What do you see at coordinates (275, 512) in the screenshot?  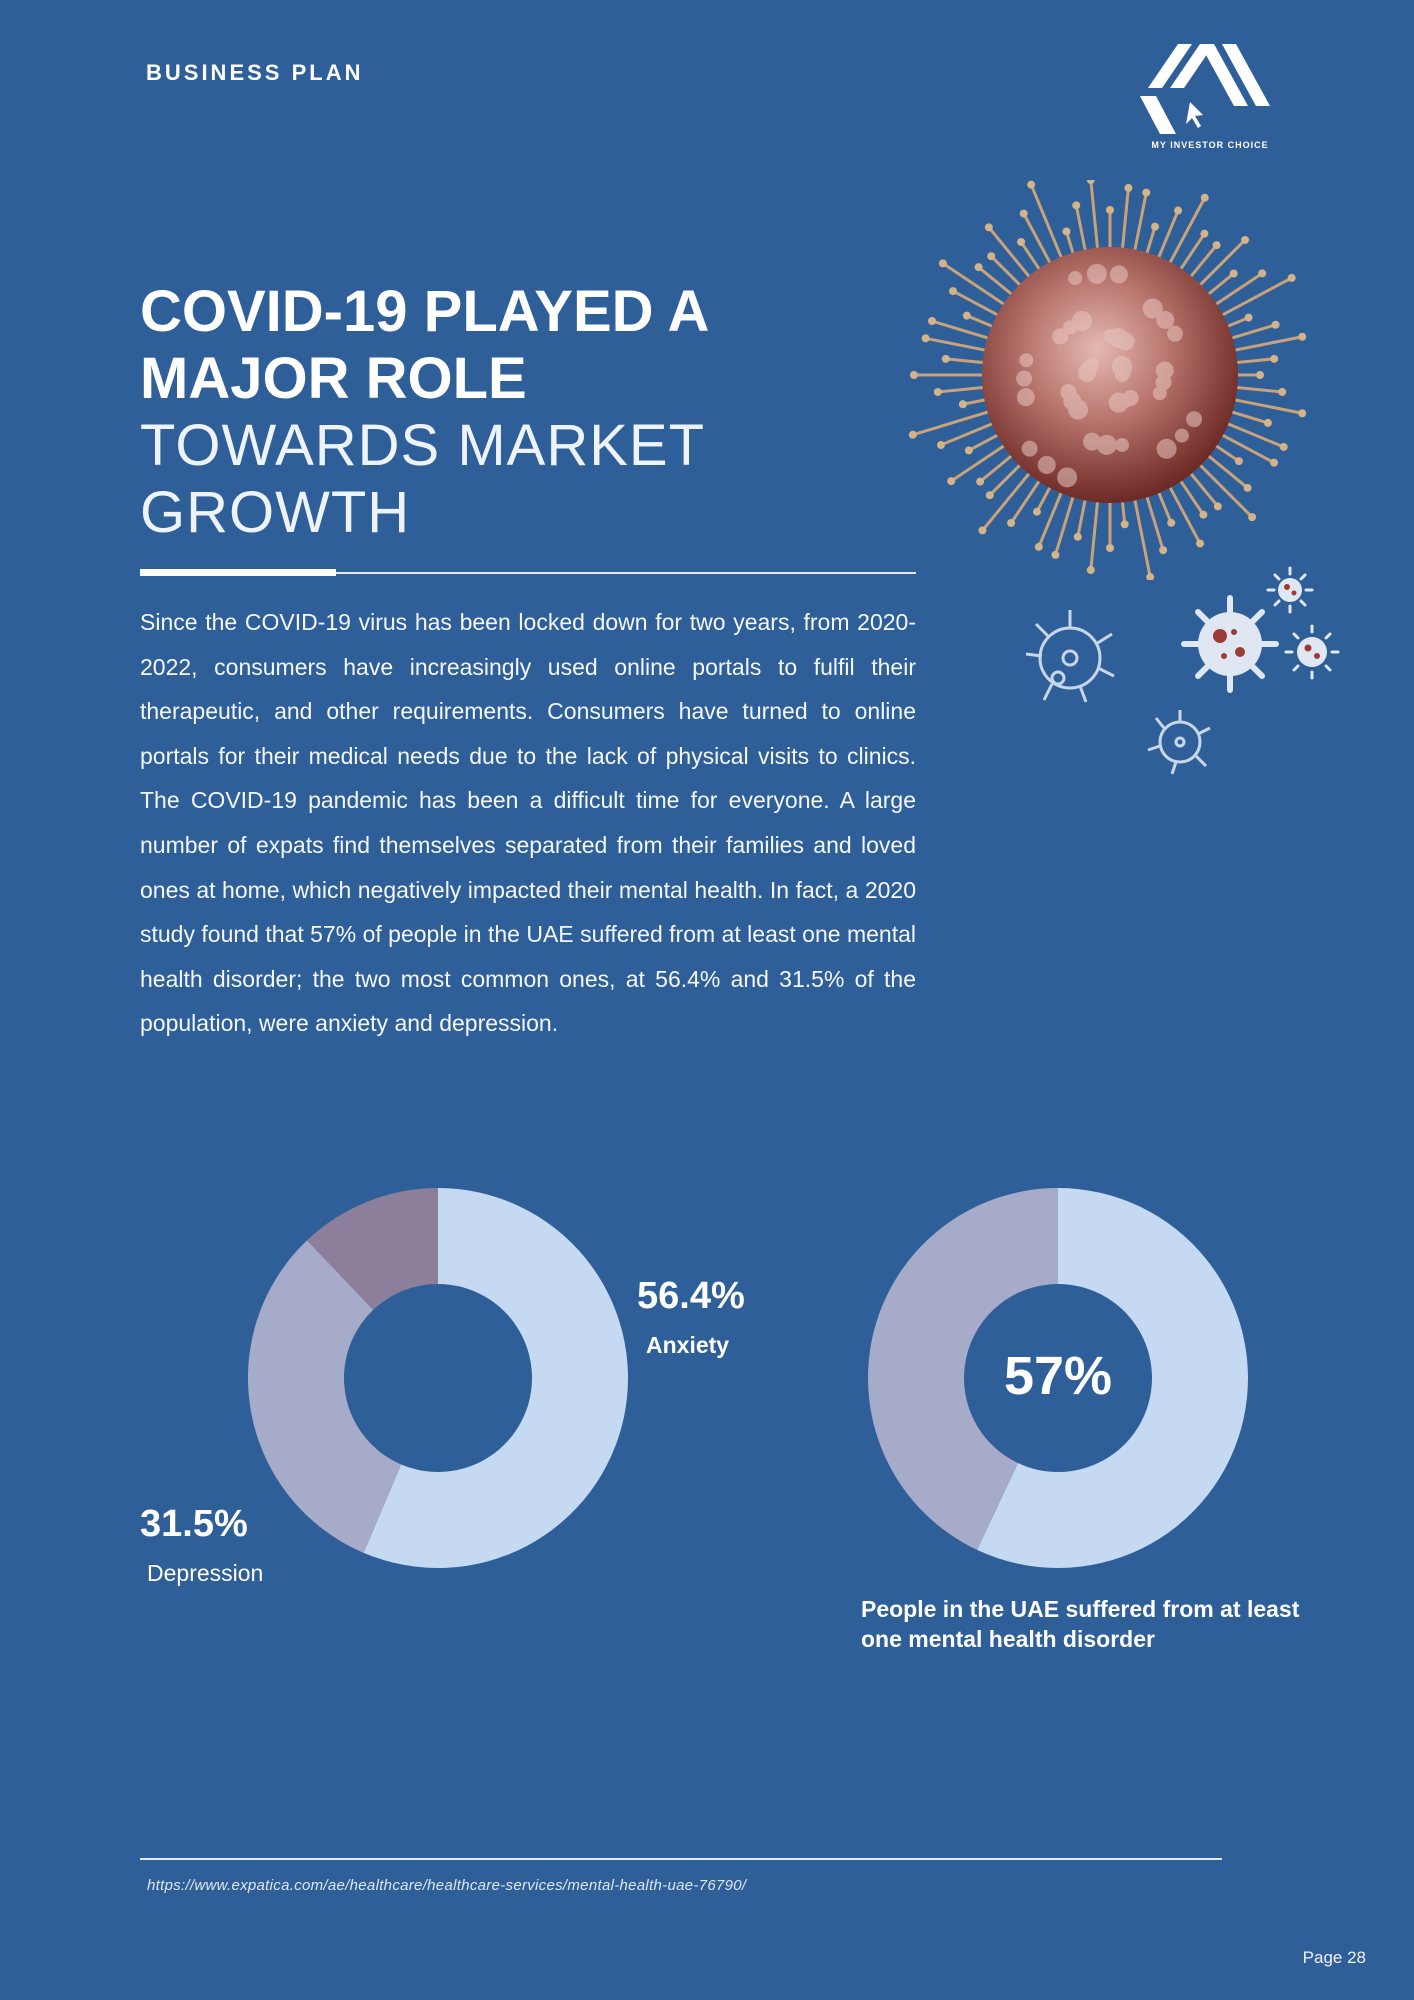 I see `title-line-4: GROWTH` at bounding box center [275, 512].